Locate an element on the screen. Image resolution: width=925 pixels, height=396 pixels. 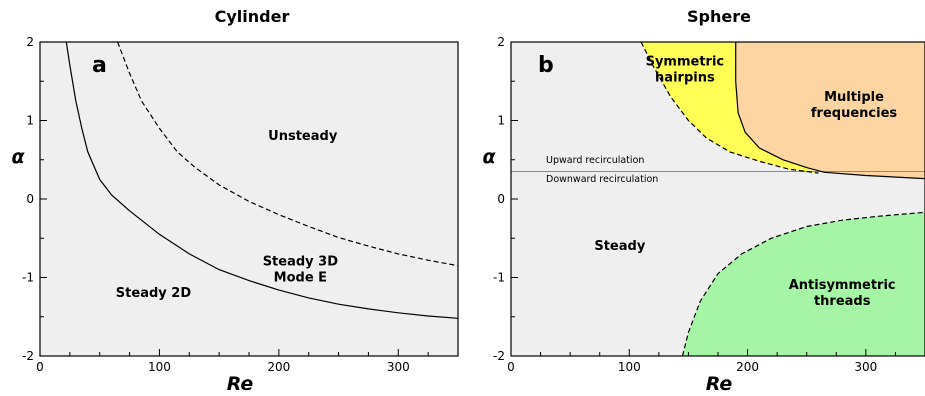
symmetric-hairpins-region is located at coordinates (730, 108).